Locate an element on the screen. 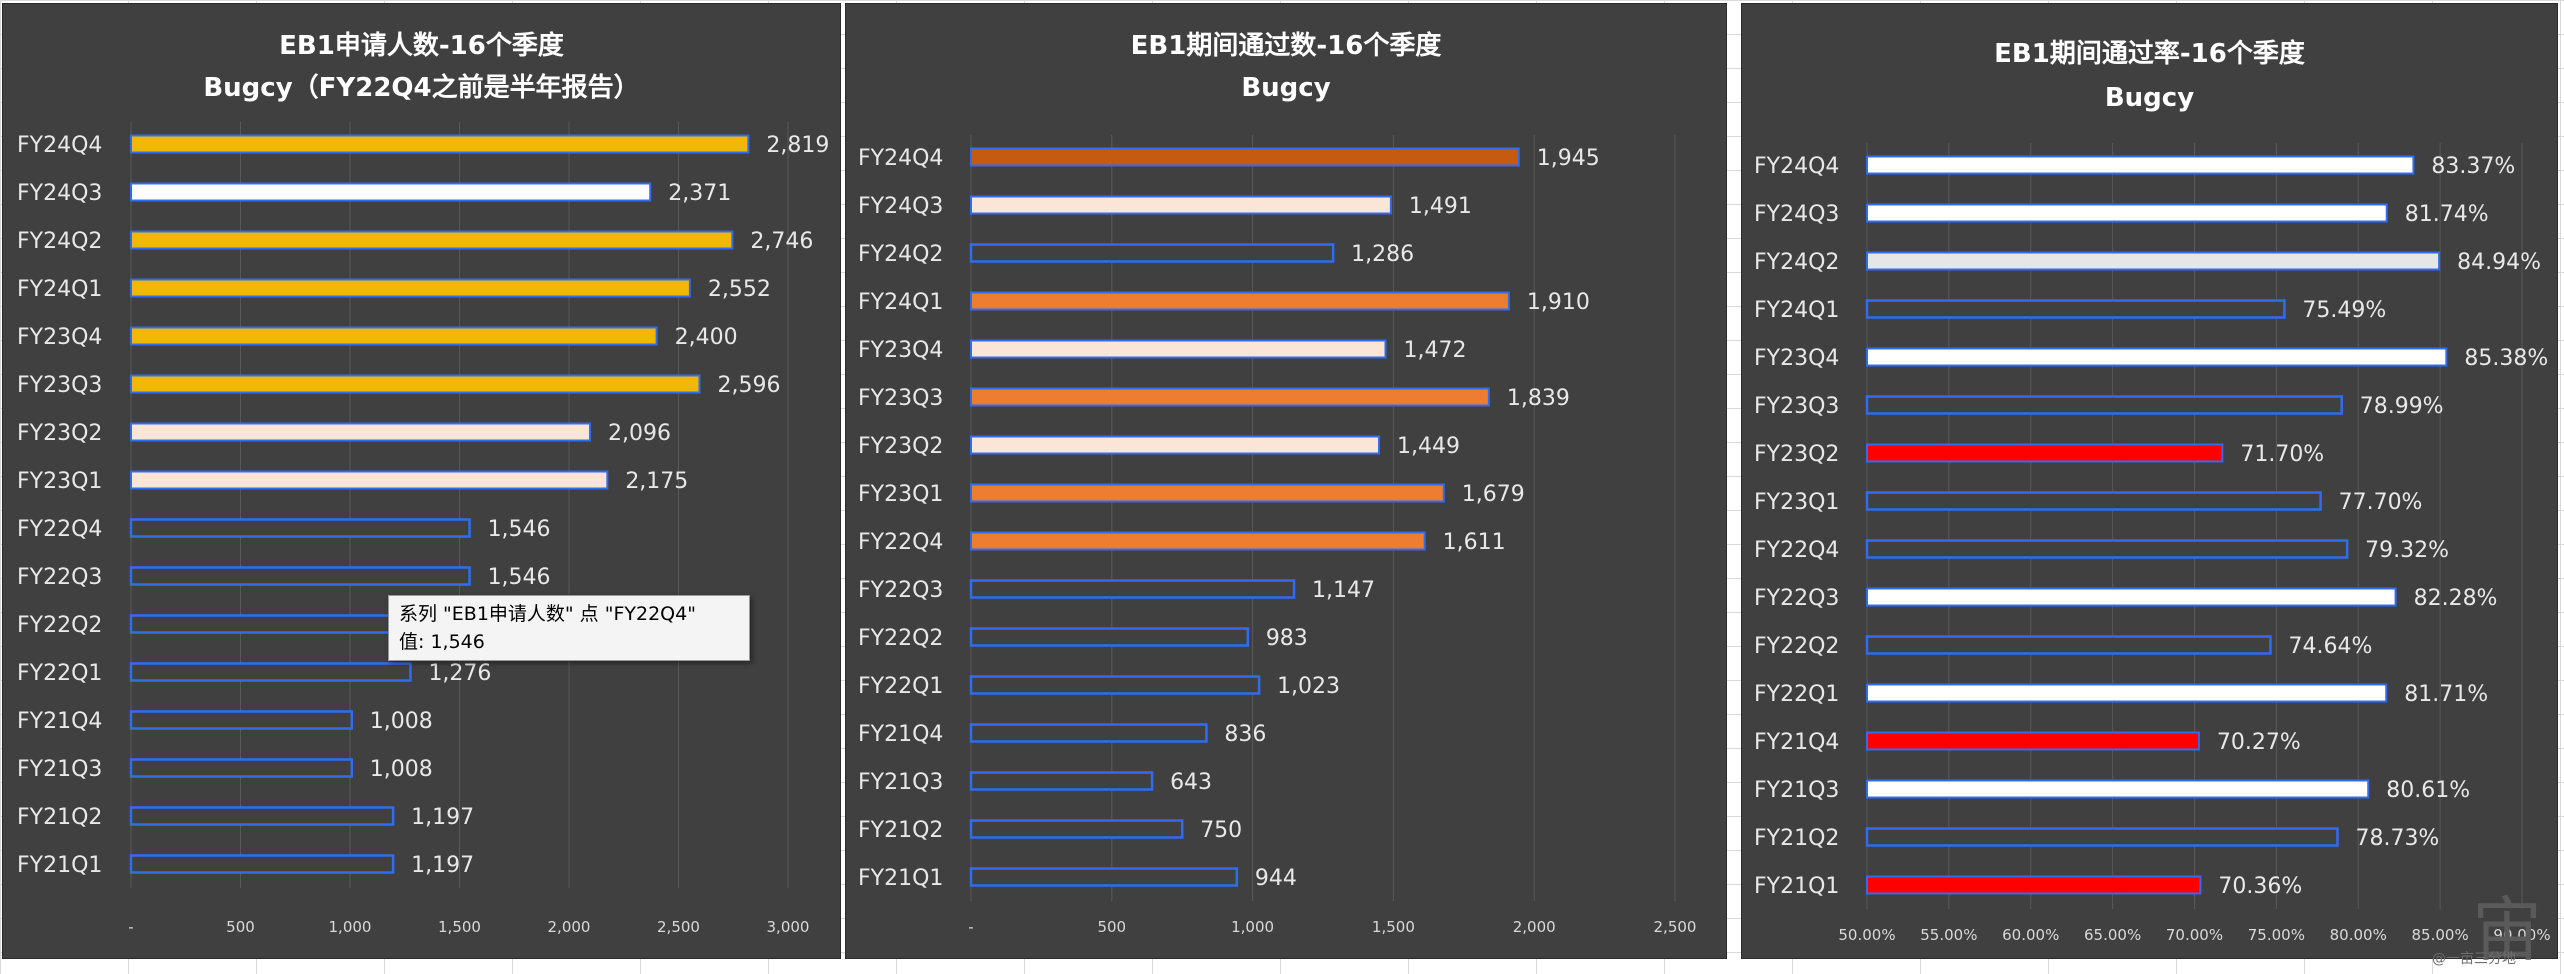  data-label: 2,552 is located at coordinates (739, 289).